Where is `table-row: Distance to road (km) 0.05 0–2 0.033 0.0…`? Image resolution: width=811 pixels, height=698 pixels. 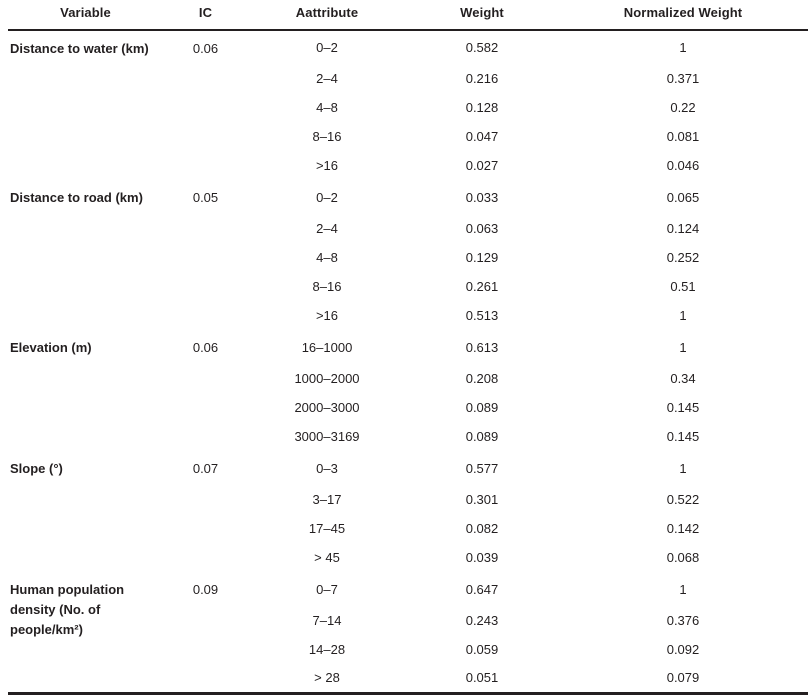 table-row: Distance to road (km) 0.05 0–2 0.033 0.0… is located at coordinates (408, 197).